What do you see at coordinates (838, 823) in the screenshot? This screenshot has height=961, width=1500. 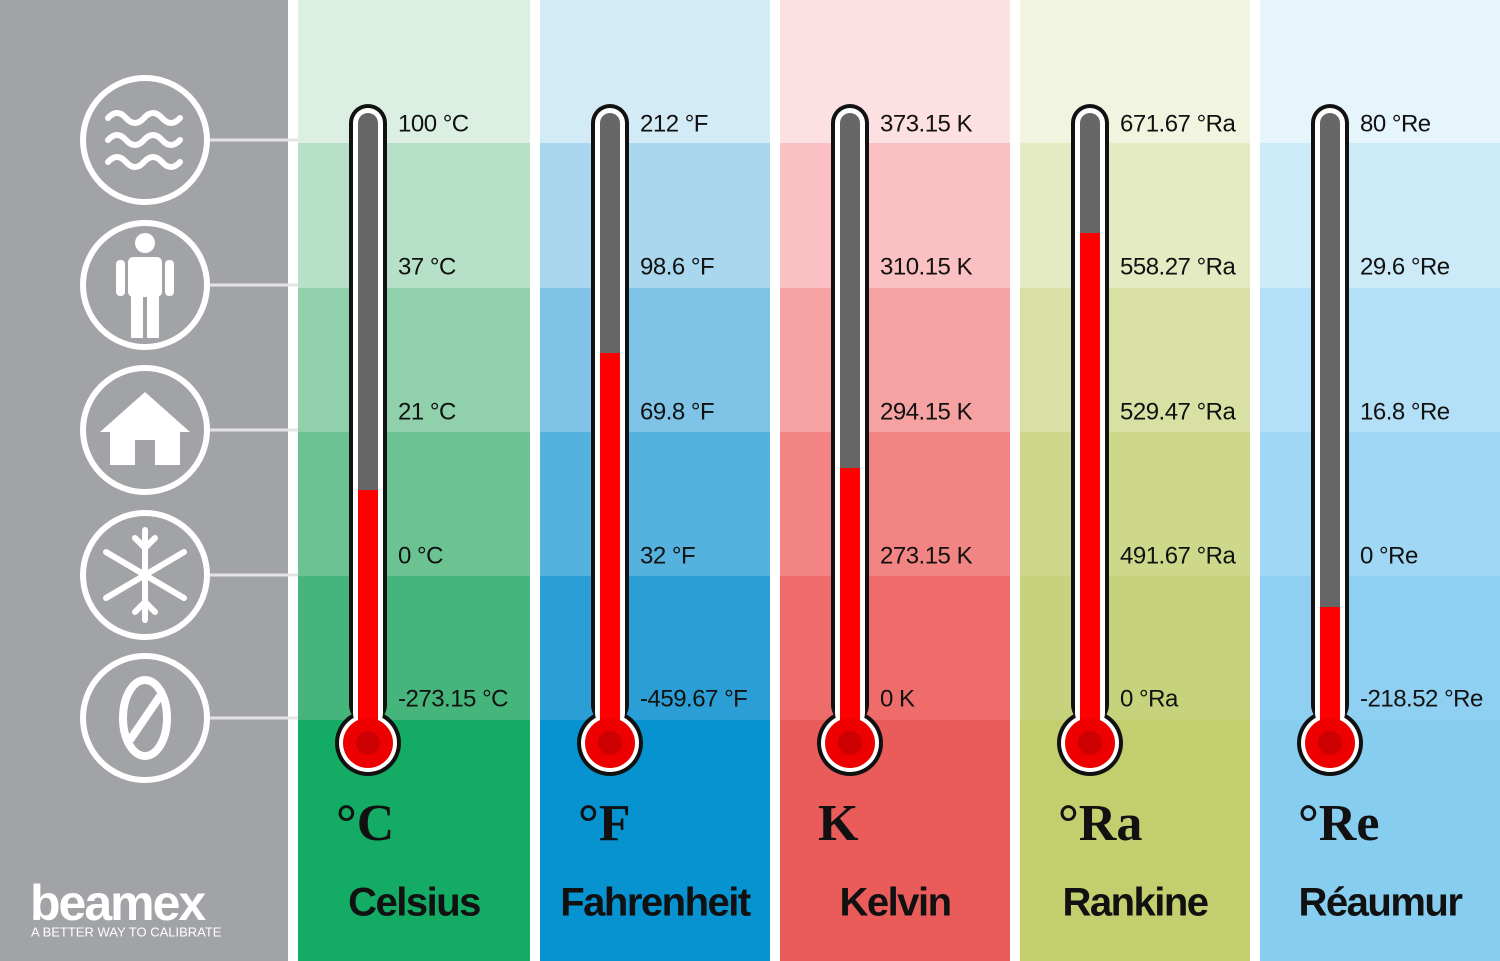 I see `unit-symbol: K` at bounding box center [838, 823].